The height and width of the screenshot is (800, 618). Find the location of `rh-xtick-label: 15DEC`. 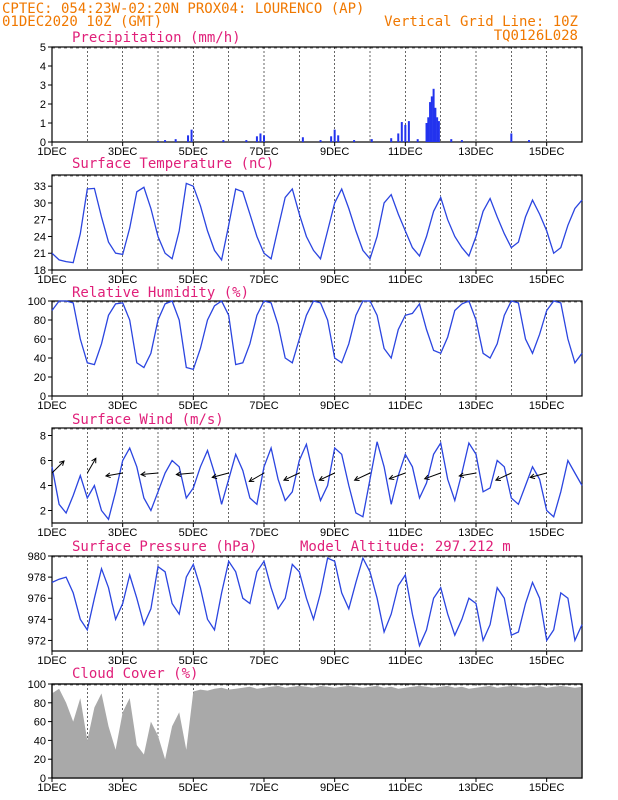

rh-xtick-label: 15DEC is located at coordinates (547, 406).